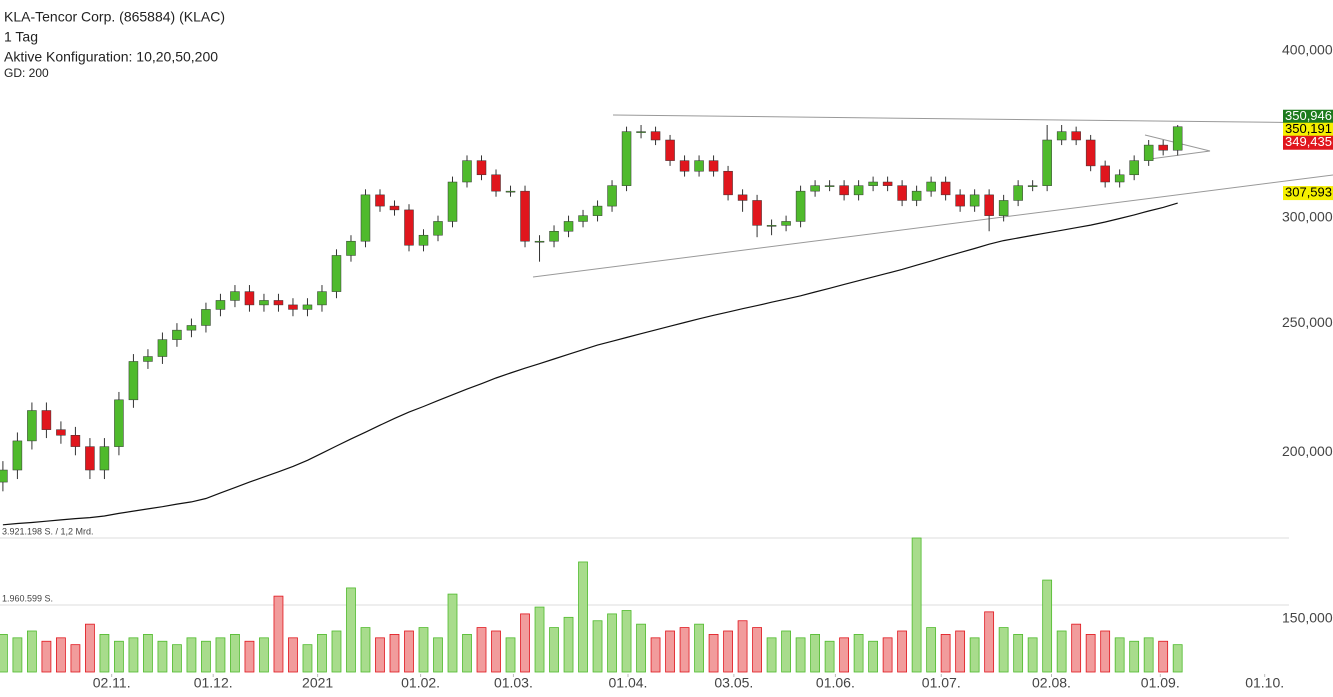 This screenshot has height=697, width=1333. What do you see at coordinates (1308, 193) in the screenshot?
I see `price-label-box` at bounding box center [1308, 193].